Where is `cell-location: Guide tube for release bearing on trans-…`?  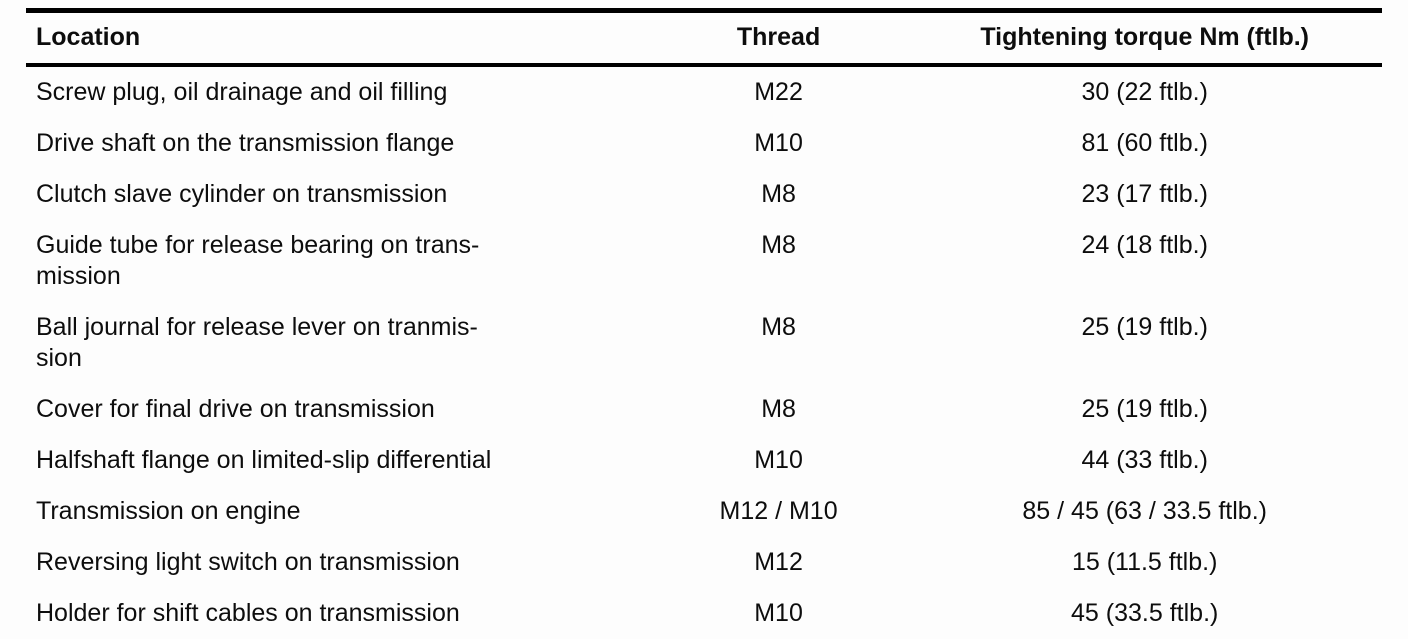
cell-location: Guide tube for release bearing on trans-… is located at coordinates (258, 260).